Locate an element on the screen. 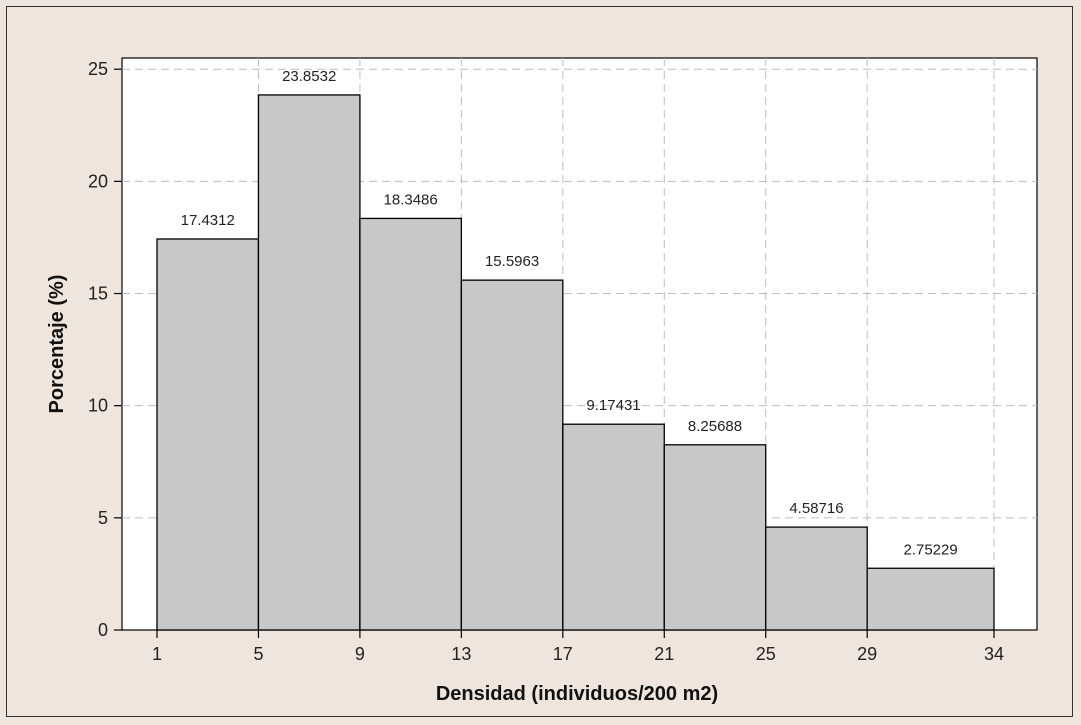 This screenshot has height=725, width=1081. y-tick-label: 10 is located at coordinates (98, 406).